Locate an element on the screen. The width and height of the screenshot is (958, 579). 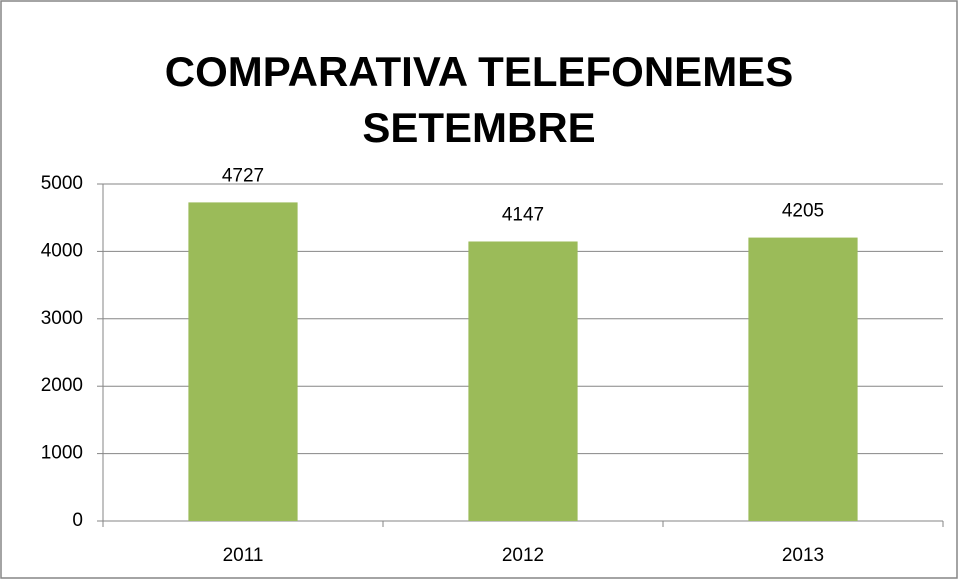
y-tick-label: 2000 is located at coordinates (62, 385).